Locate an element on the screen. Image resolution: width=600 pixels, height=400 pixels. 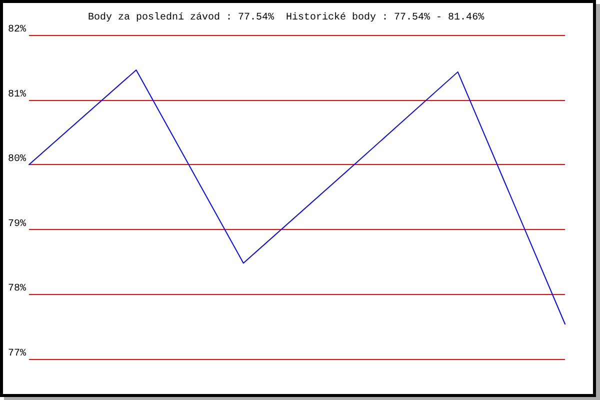
y-tick-label: 82% is located at coordinates (17, 30).